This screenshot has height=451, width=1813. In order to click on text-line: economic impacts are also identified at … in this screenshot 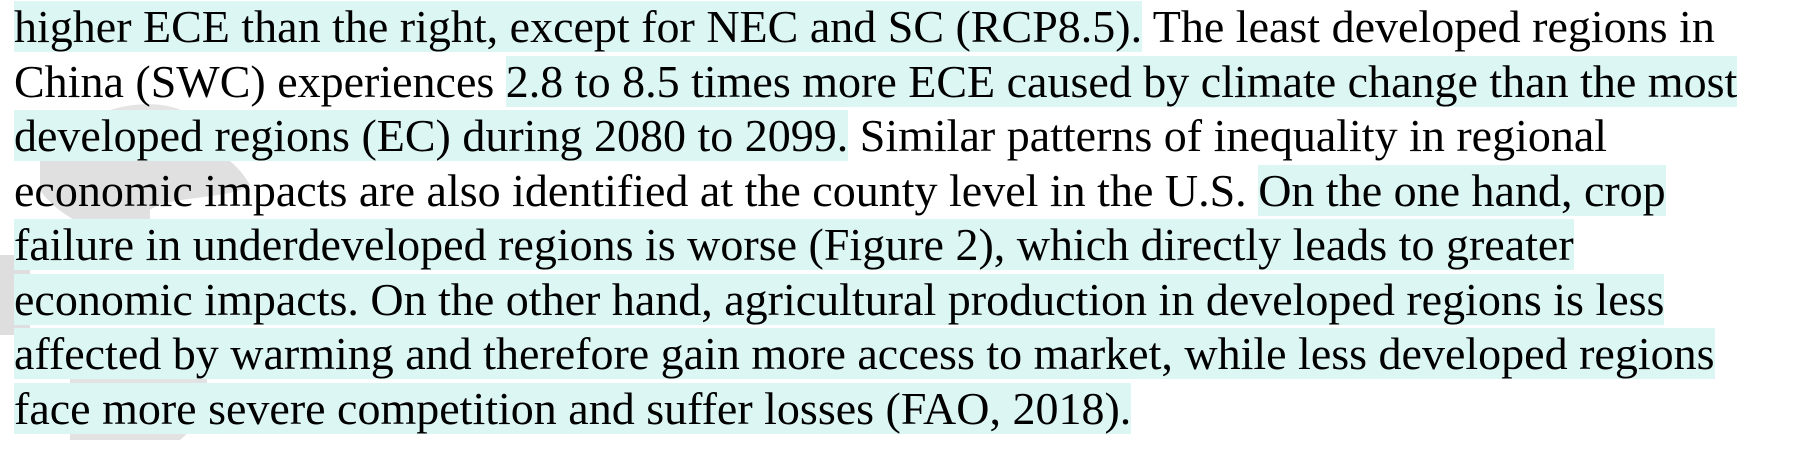, I will do `click(911, 191)`.